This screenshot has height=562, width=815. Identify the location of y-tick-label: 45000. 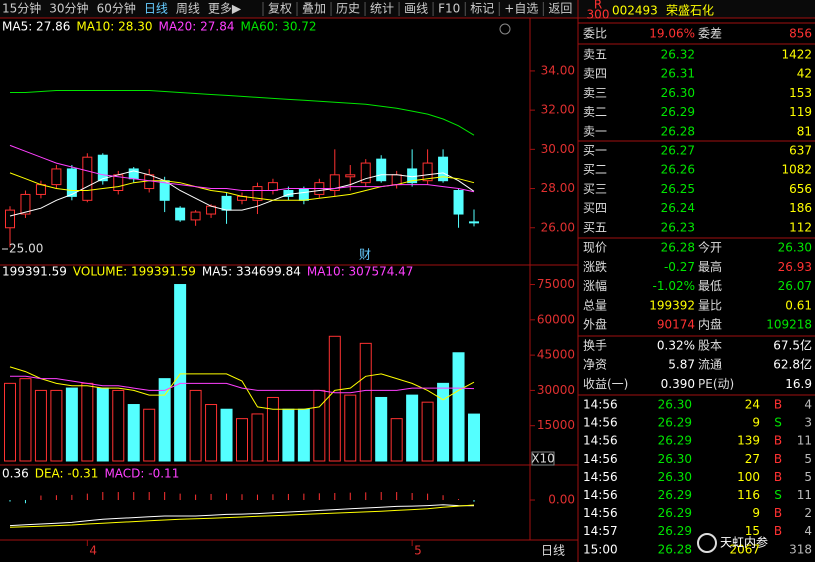
(556, 355).